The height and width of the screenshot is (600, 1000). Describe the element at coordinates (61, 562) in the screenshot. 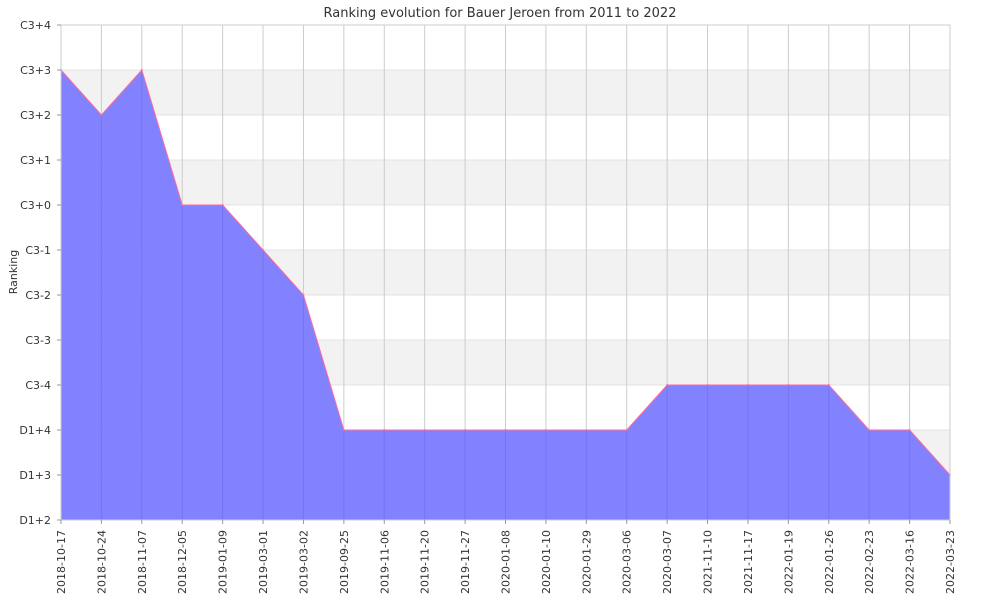

I see `x-tick-label: 2018-10-17` at that location.